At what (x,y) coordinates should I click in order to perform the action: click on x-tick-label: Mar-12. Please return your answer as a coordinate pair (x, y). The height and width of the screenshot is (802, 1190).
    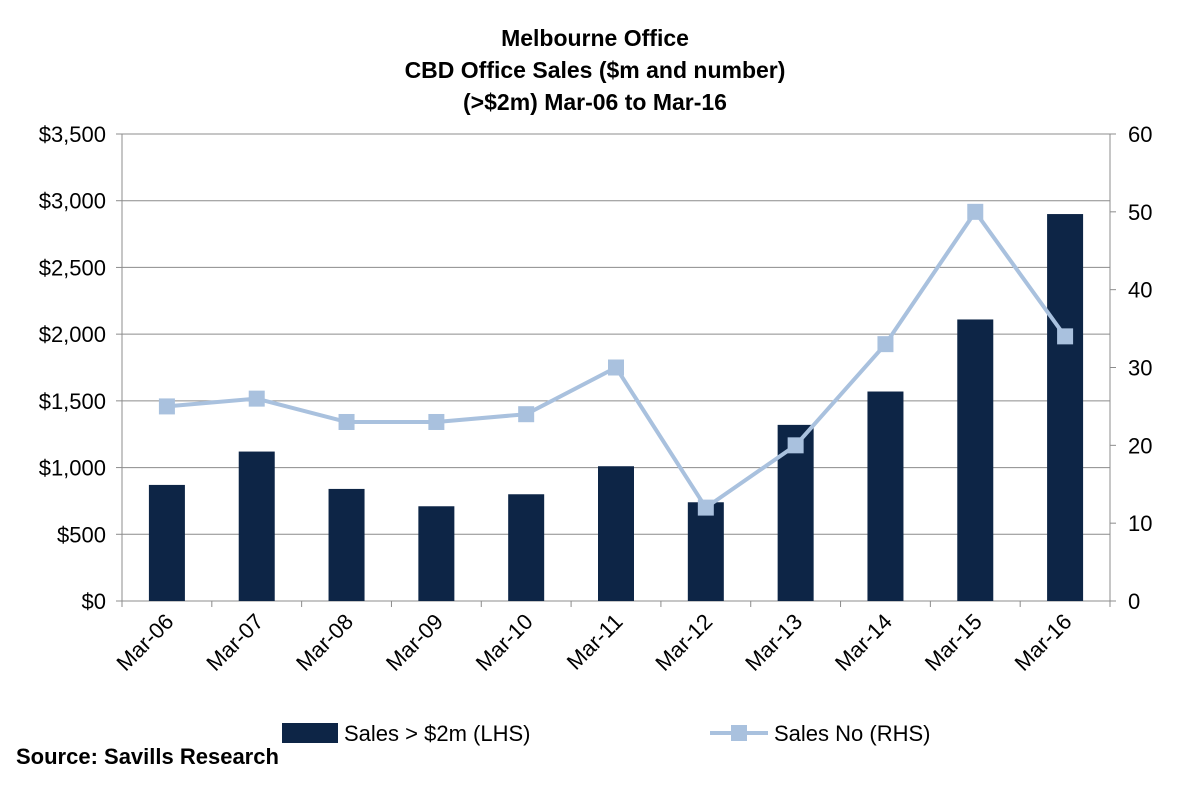
    Looking at the image, I should click on (683, 642).